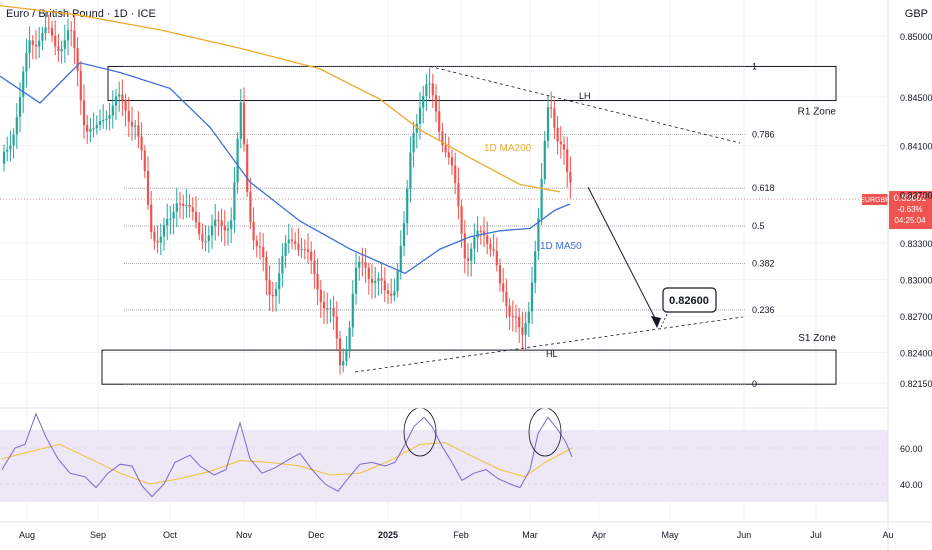 The image size is (932, 550). Describe the element at coordinates (530, 535) in the screenshot. I see `time-tick-label: Mar` at that location.